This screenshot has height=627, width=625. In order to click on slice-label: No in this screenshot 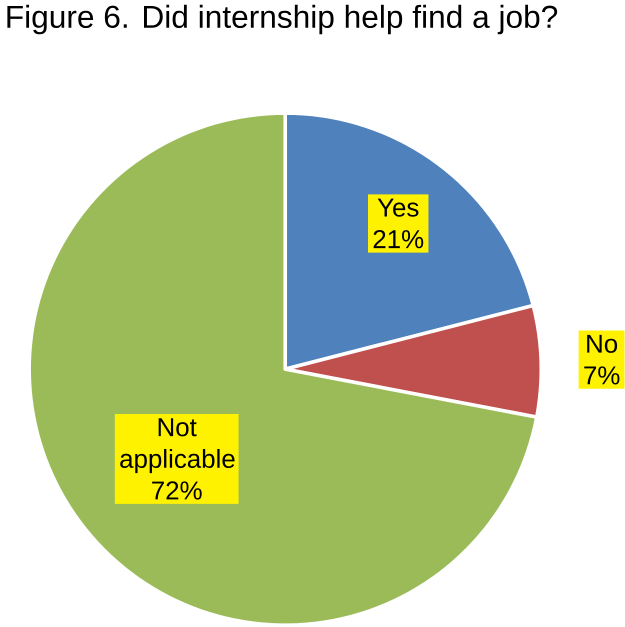, I will do `click(602, 343)`.